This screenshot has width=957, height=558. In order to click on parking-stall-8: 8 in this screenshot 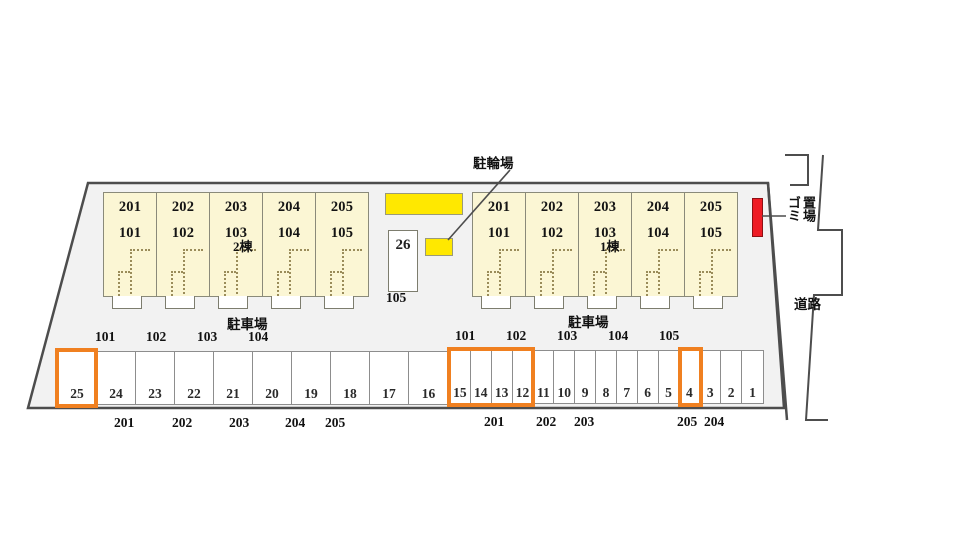, I will do `click(606, 377)`.